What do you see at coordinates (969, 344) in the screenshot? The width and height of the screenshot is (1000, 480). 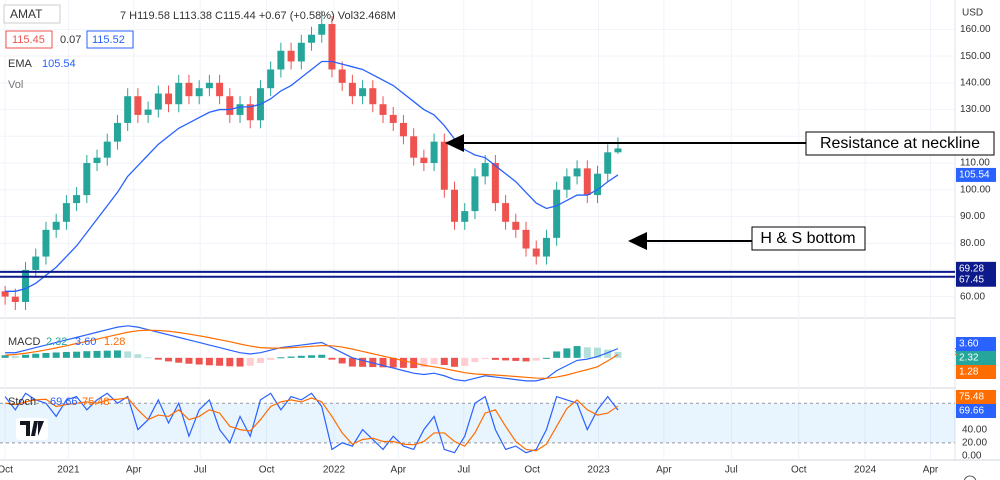 I see `macd-tag: 3.60` at bounding box center [969, 344].